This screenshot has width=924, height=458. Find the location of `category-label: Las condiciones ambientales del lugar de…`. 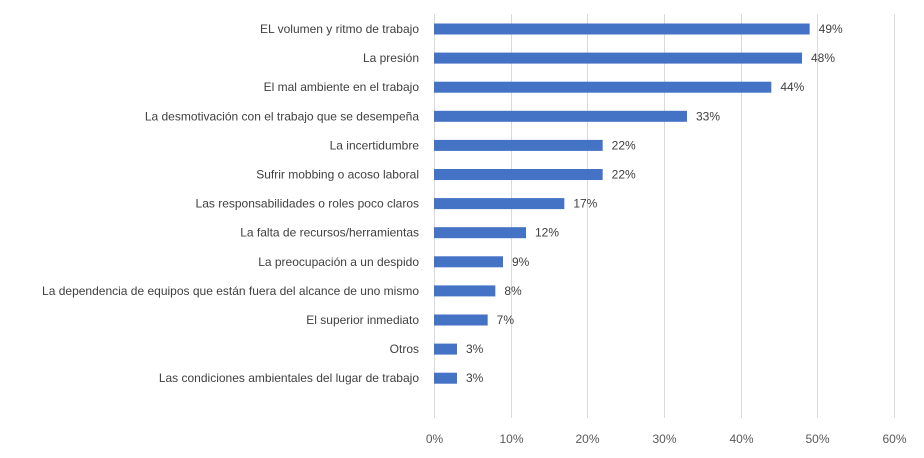

category-label: Las condiciones ambientales del lugar de… is located at coordinates (289, 378).